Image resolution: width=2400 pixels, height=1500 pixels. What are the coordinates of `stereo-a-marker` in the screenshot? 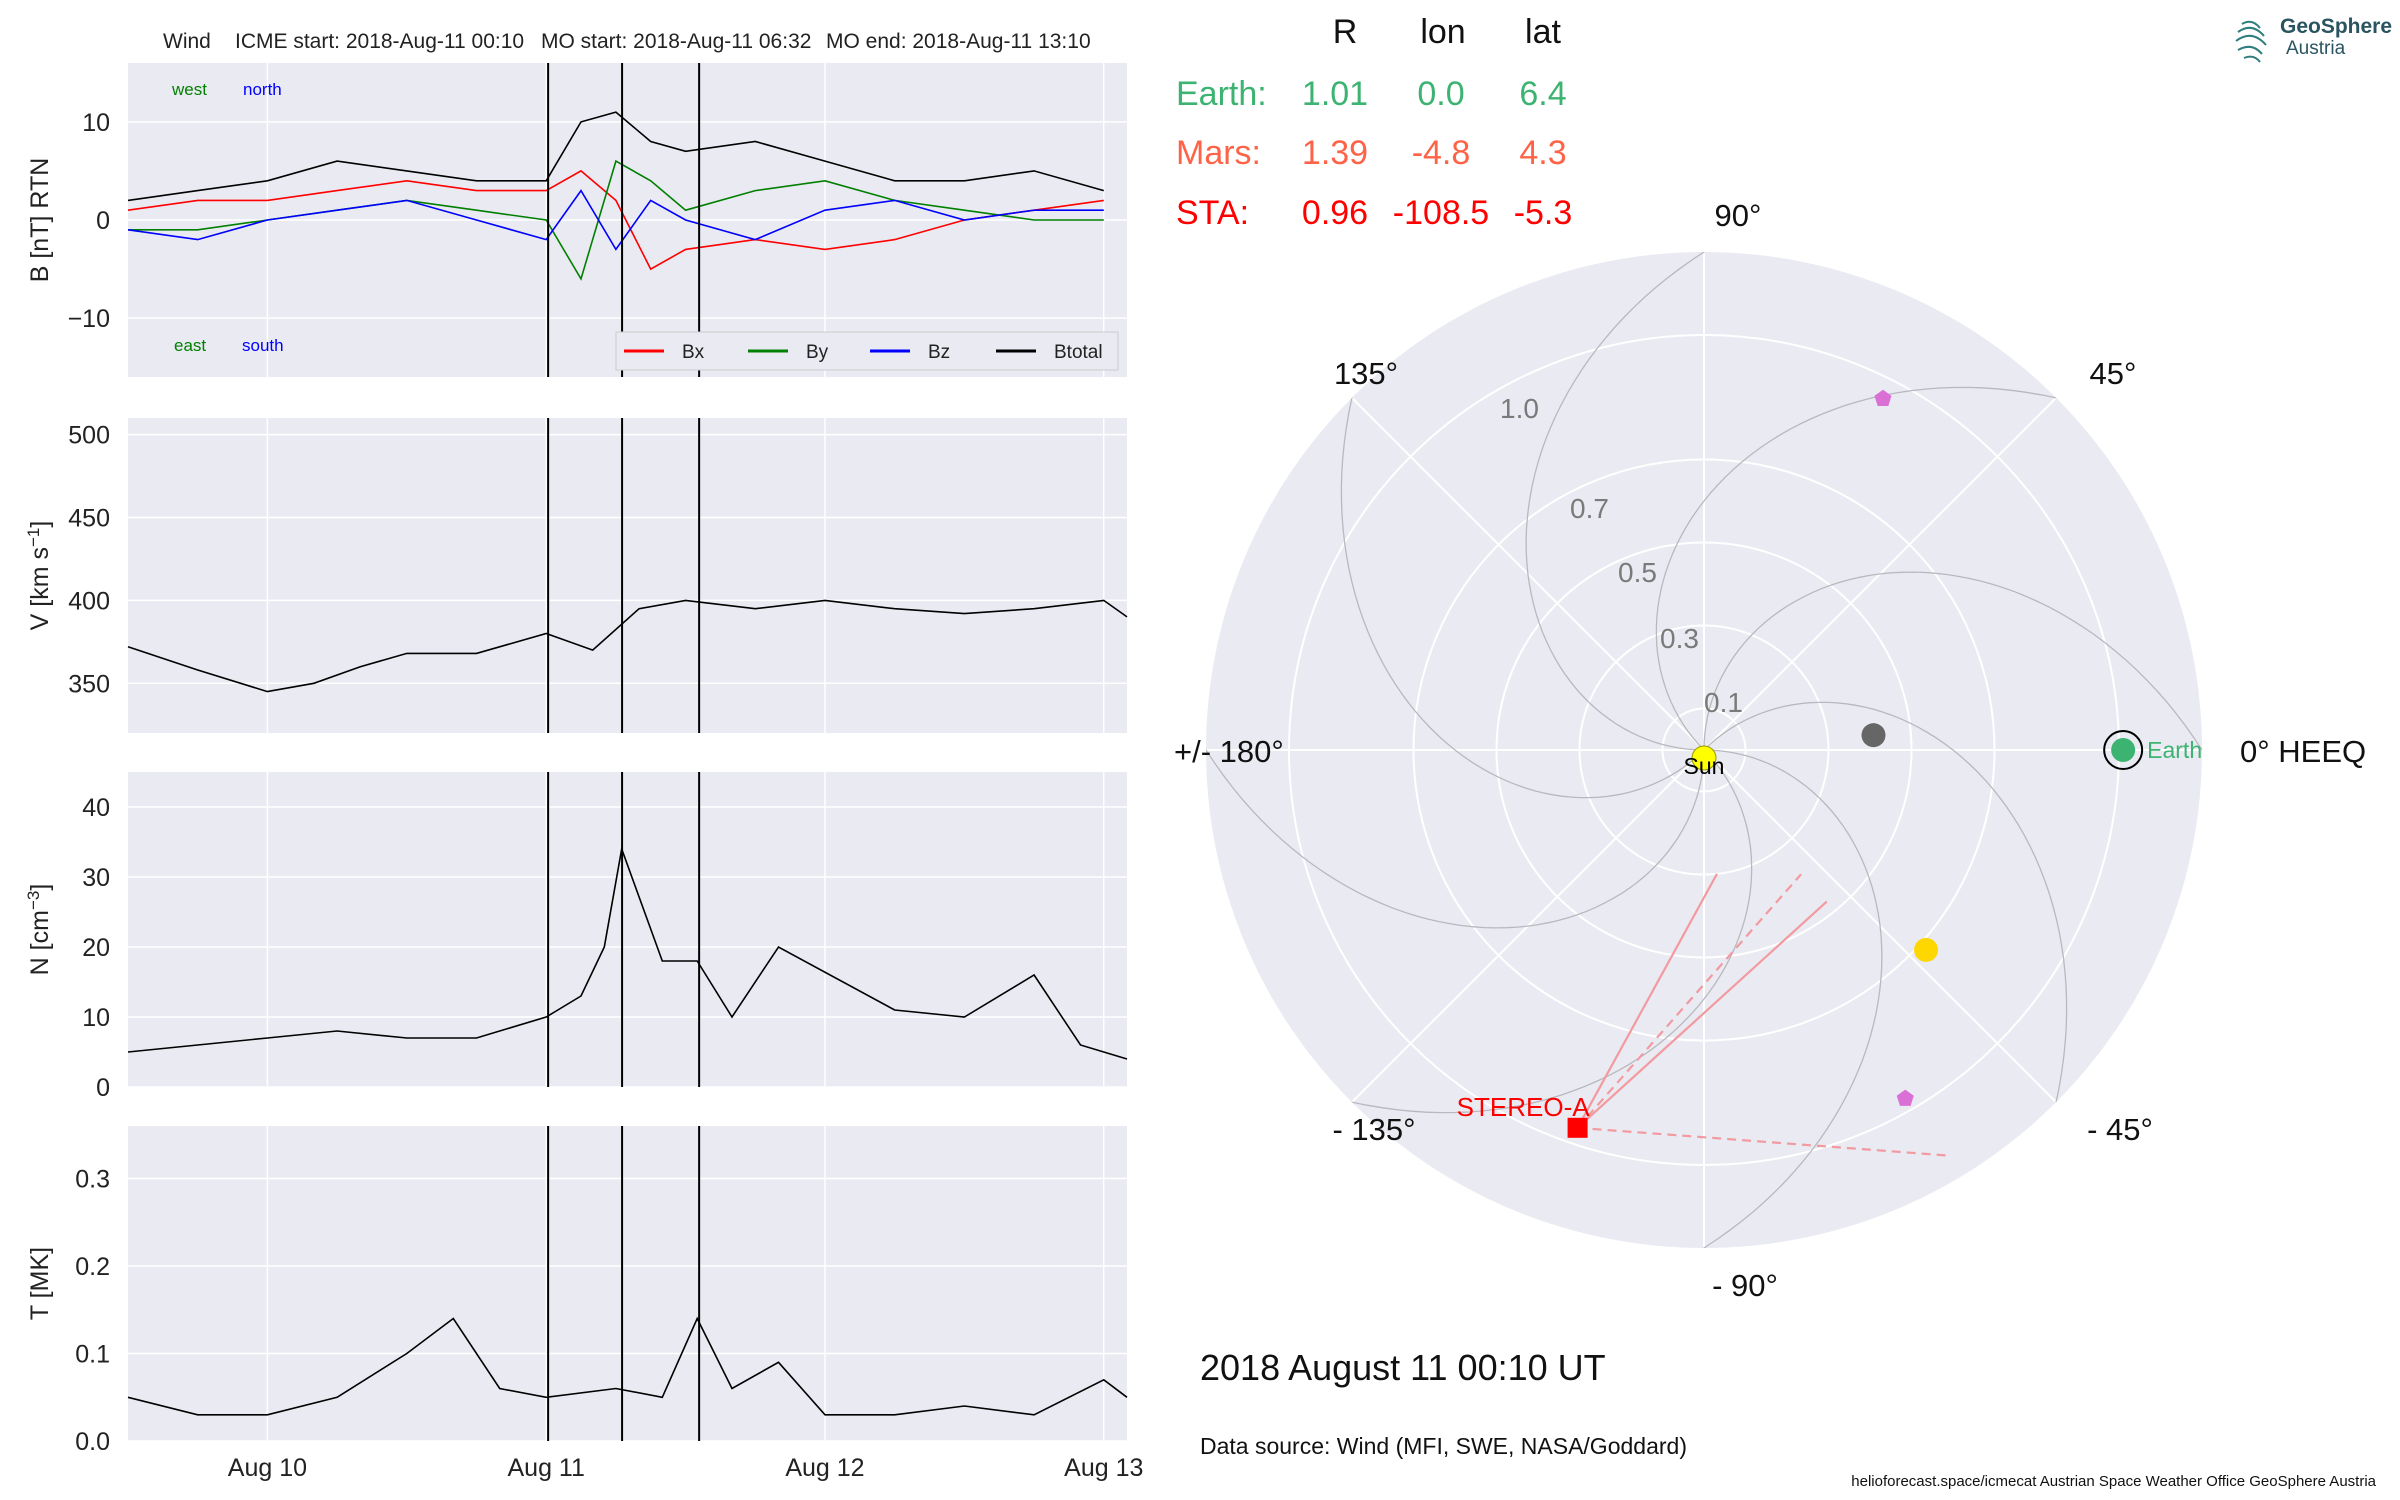 It's located at (1577, 1127).